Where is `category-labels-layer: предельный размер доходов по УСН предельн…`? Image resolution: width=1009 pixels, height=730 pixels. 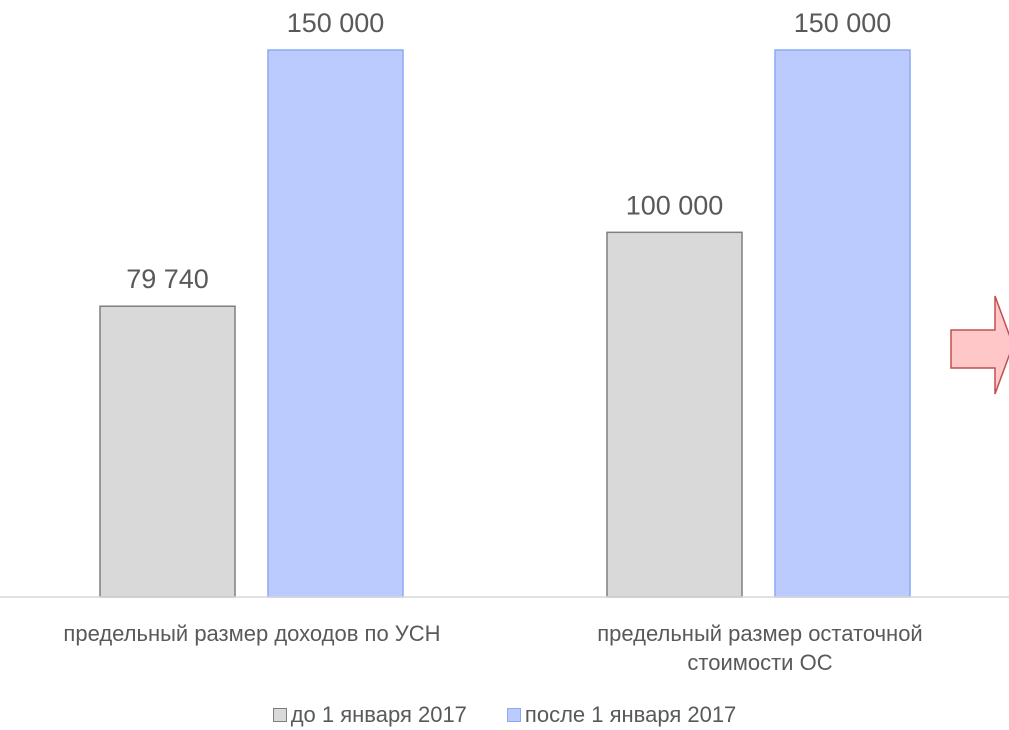
category-labels-layer: предельный размер доходов по УСН предельн… is located at coordinates (492, 648).